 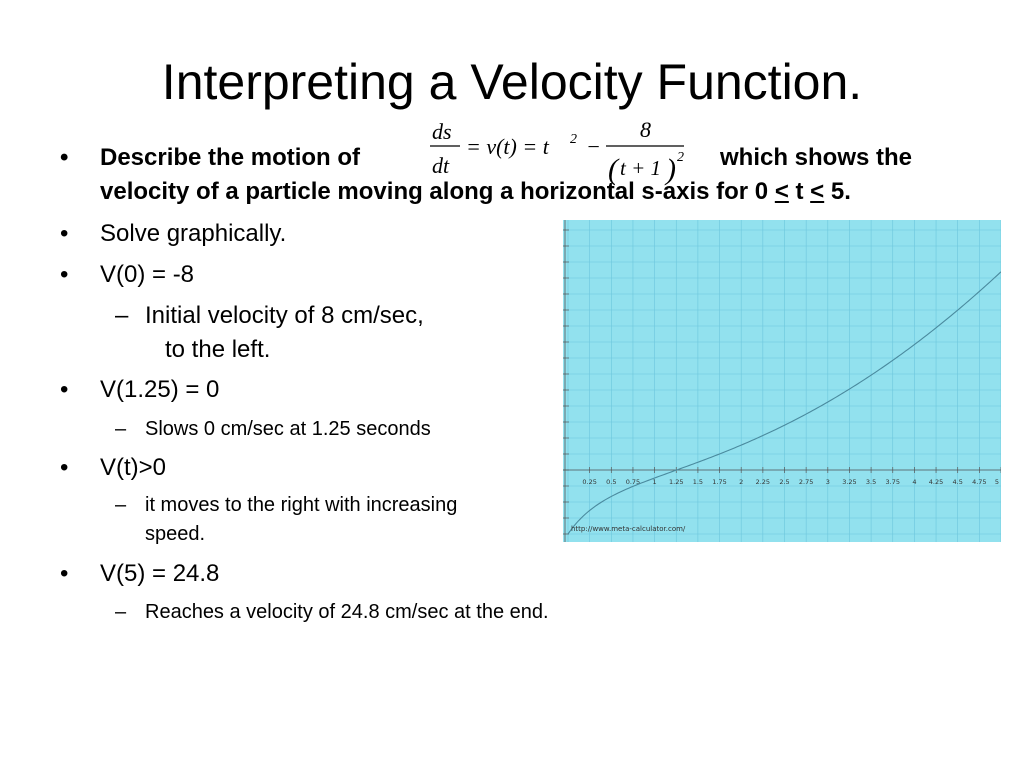 I want to click on velocity-curve, so click(x=784, y=403).